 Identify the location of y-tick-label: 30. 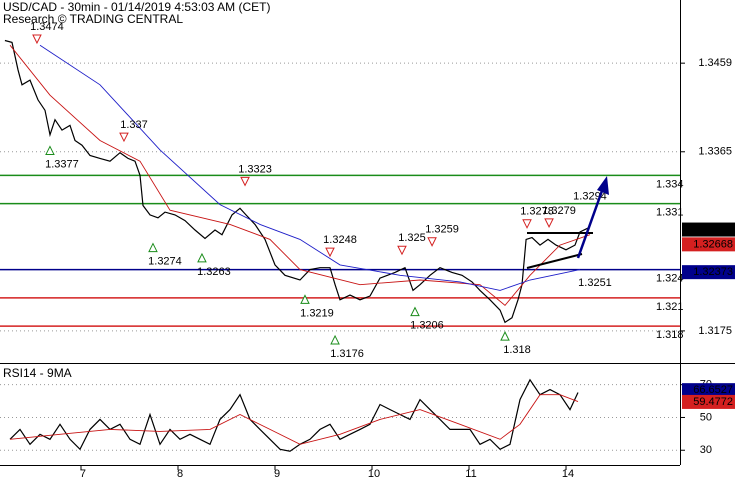
(706, 450).